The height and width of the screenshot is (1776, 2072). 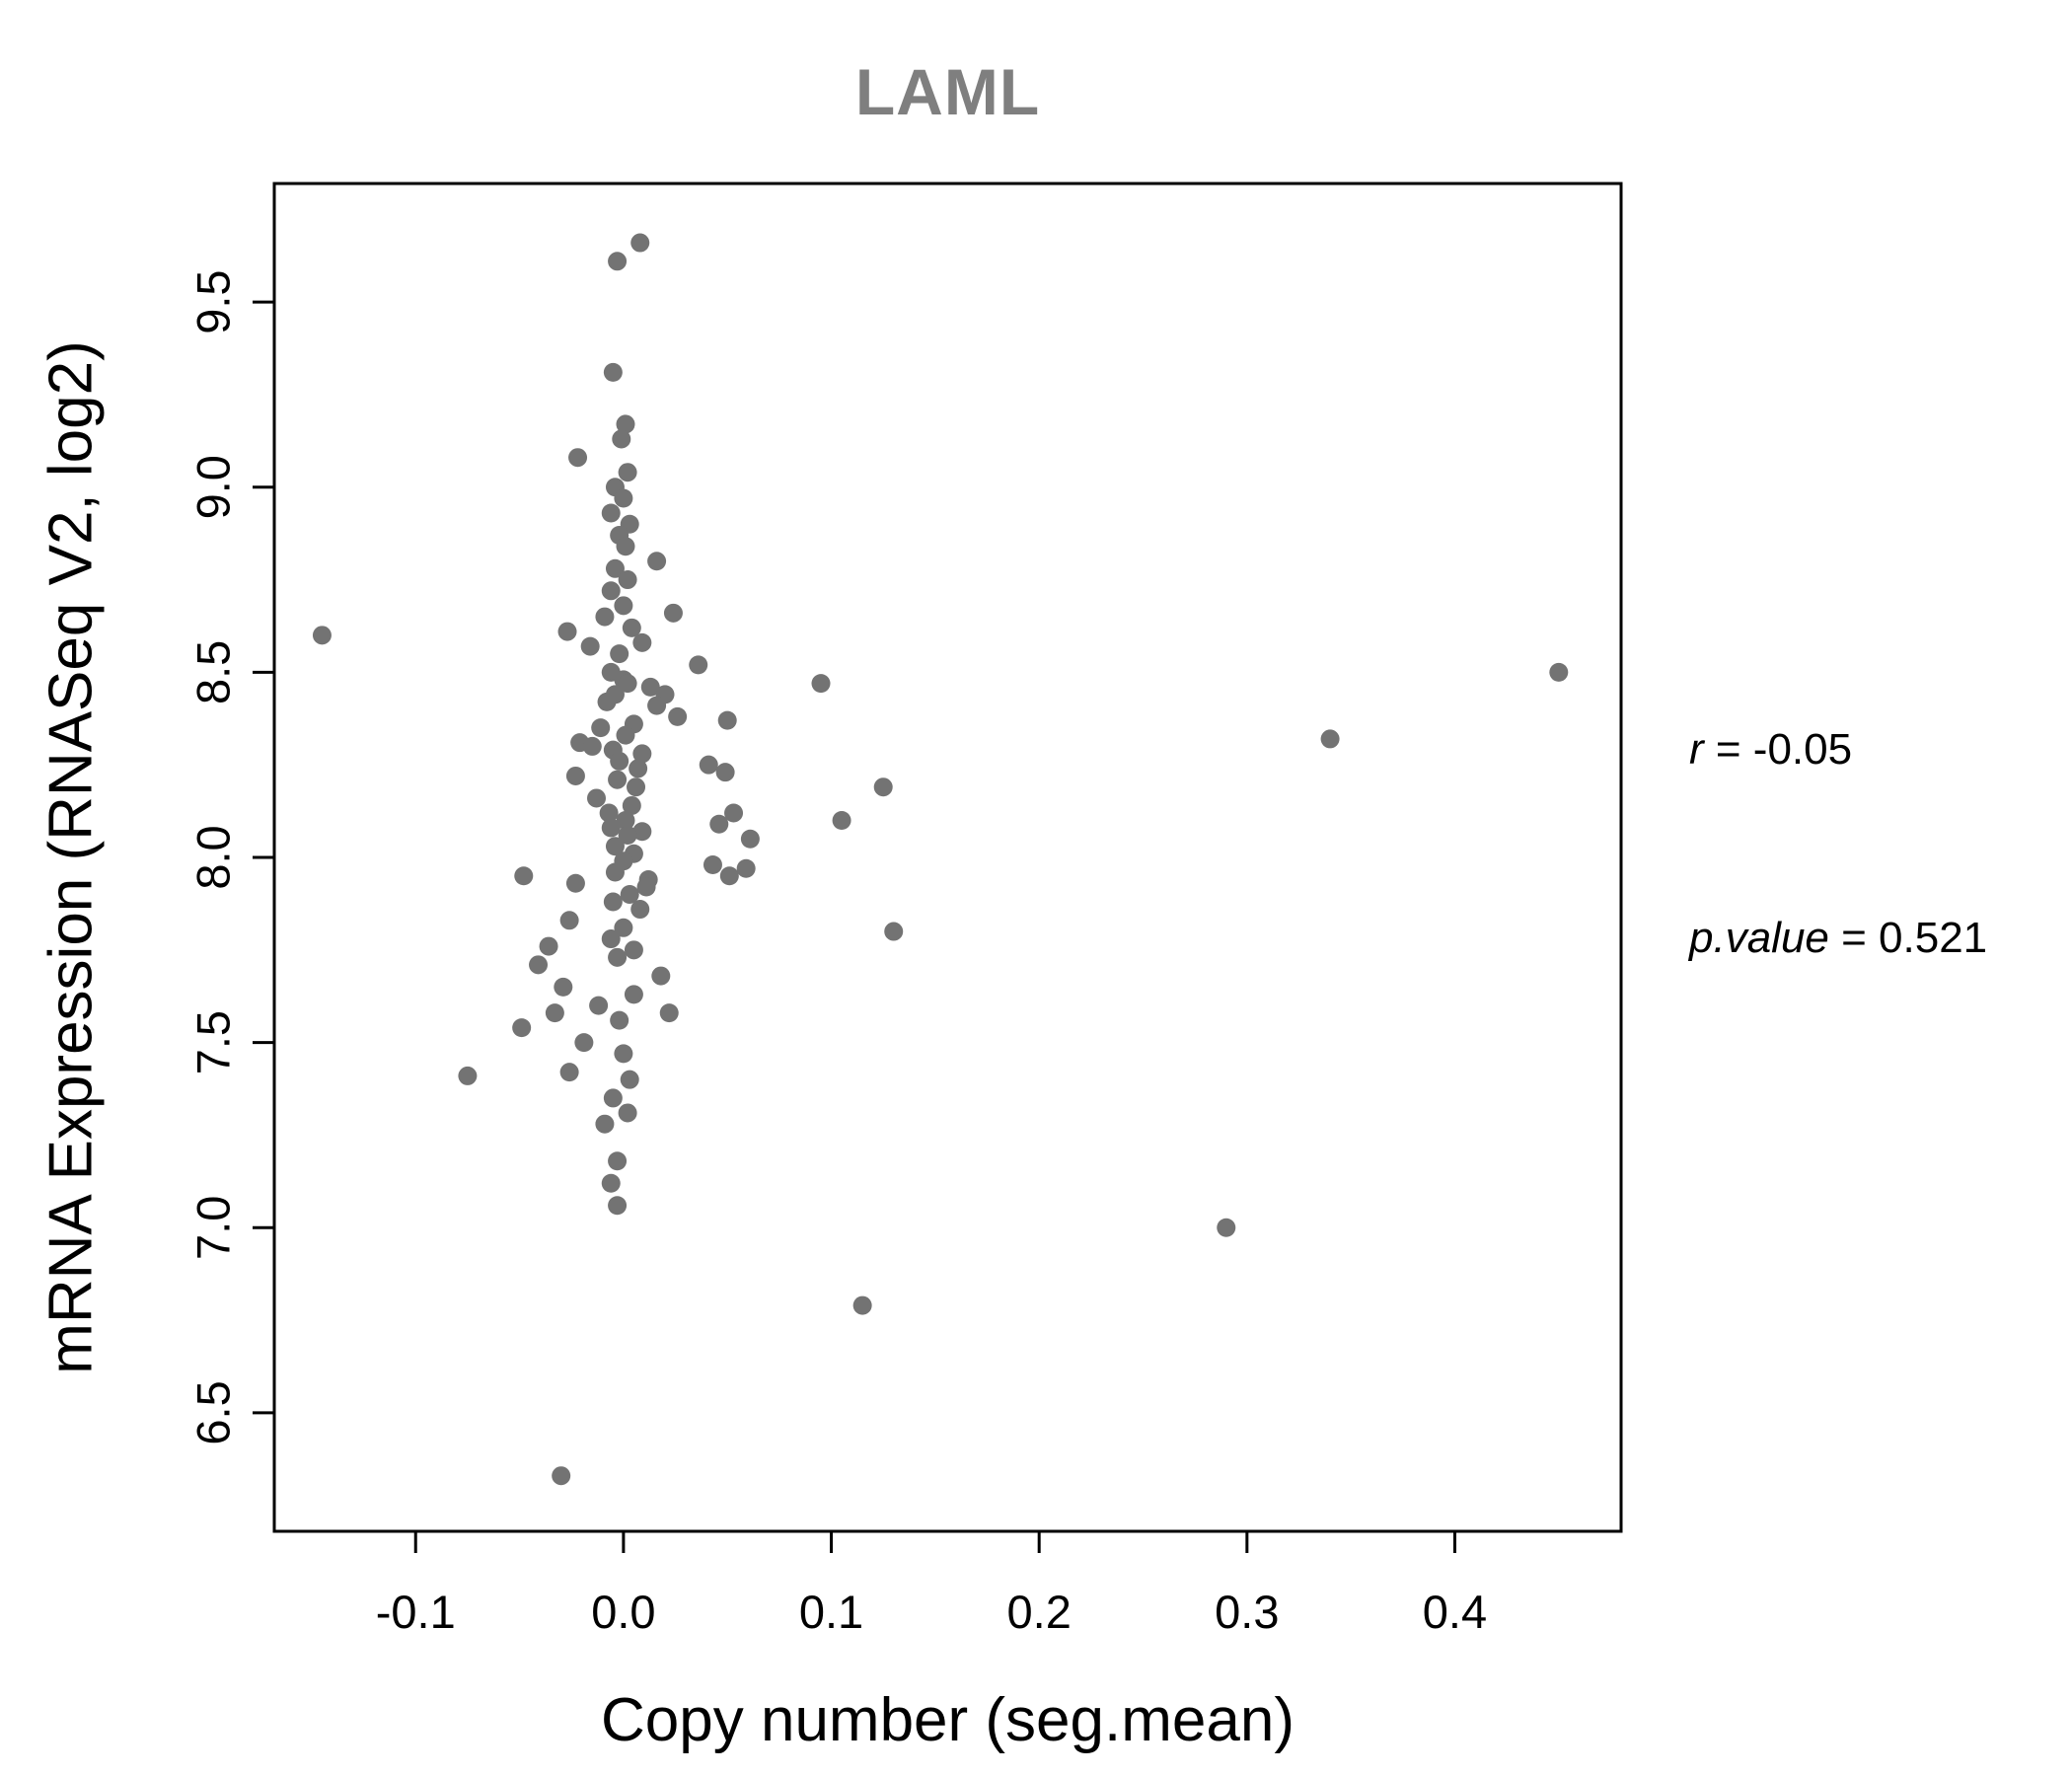 What do you see at coordinates (948, 92) in the screenshot?
I see `chart-title: LAML` at bounding box center [948, 92].